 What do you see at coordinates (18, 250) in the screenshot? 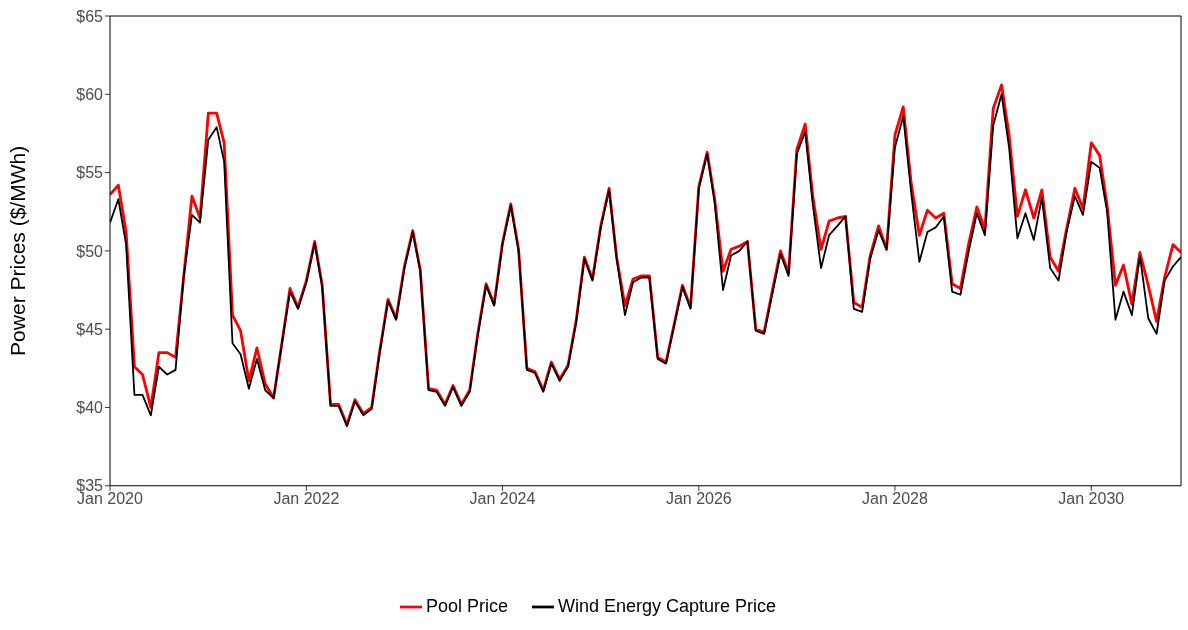
I see `y-axis-title: Power Prices ($/MWh)` at bounding box center [18, 250].